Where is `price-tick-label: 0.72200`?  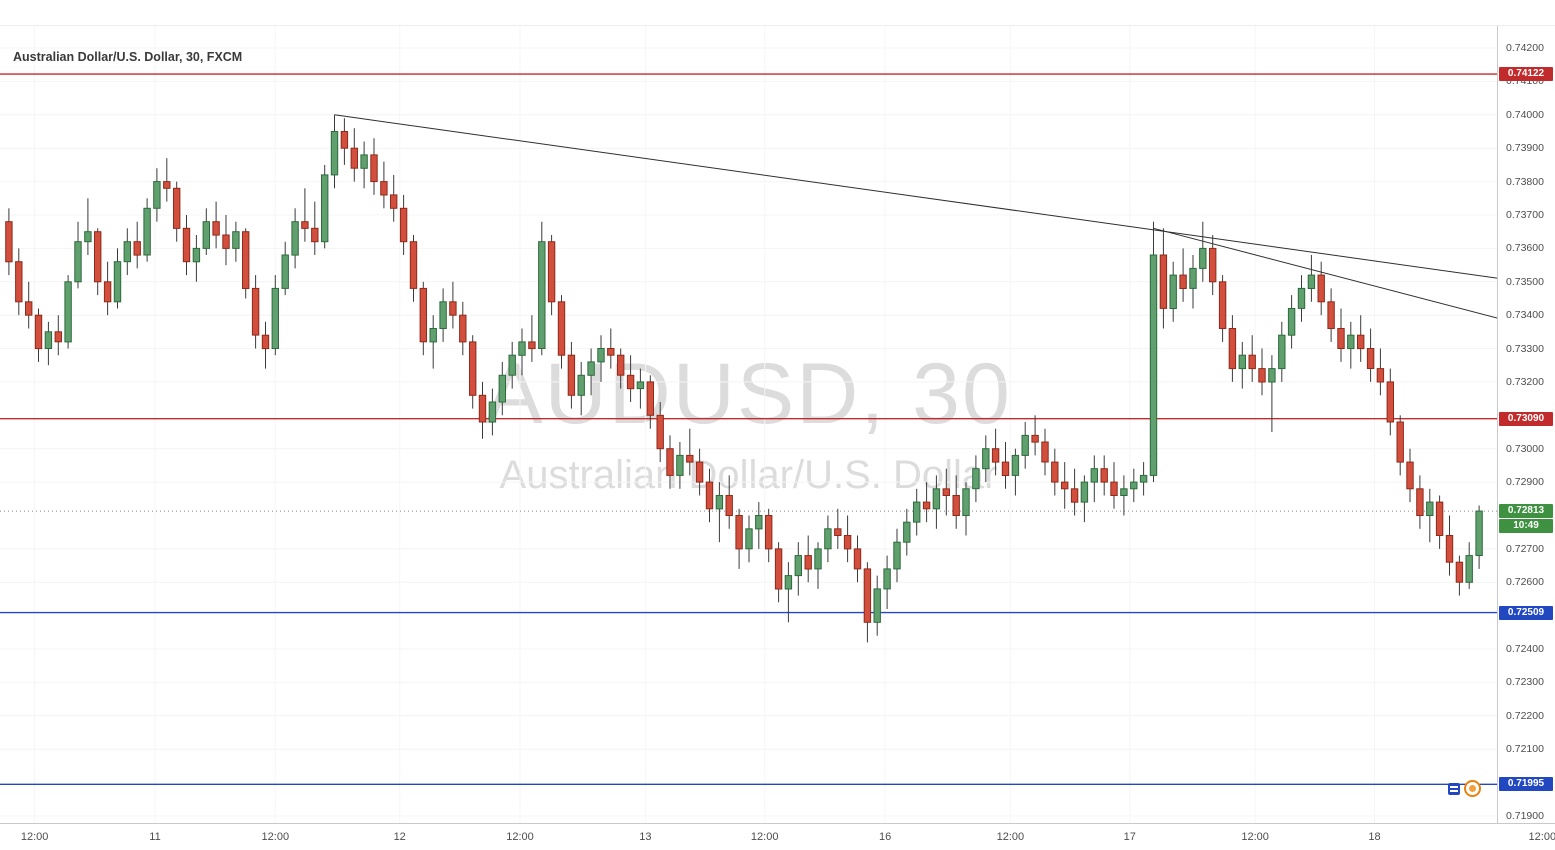 price-tick-label: 0.72200 is located at coordinates (1525, 715).